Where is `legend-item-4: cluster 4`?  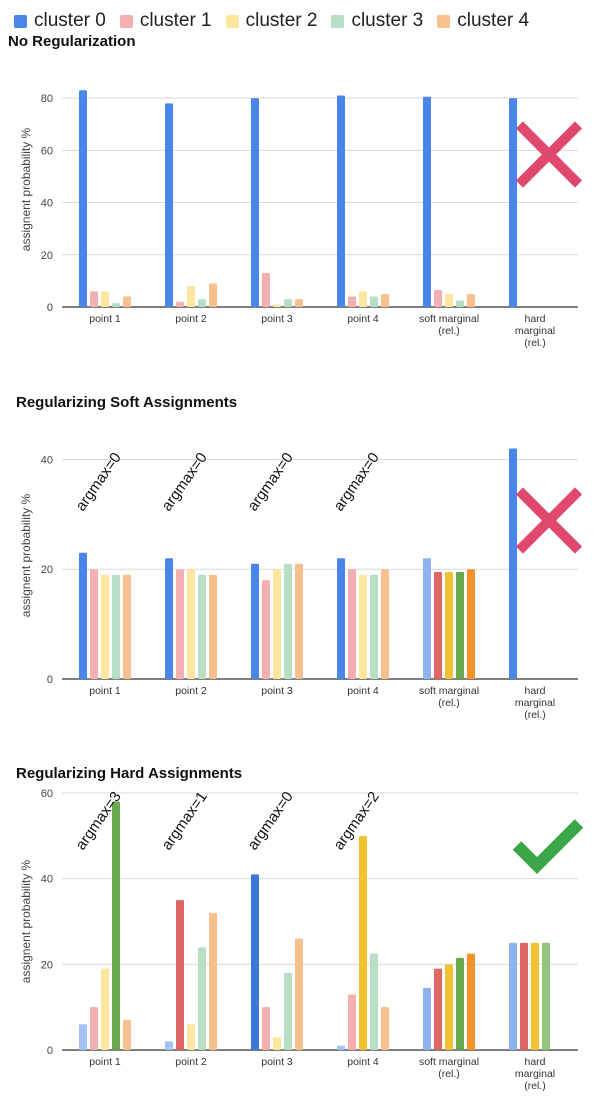
legend-item-4: cluster 4 is located at coordinates (483, 21).